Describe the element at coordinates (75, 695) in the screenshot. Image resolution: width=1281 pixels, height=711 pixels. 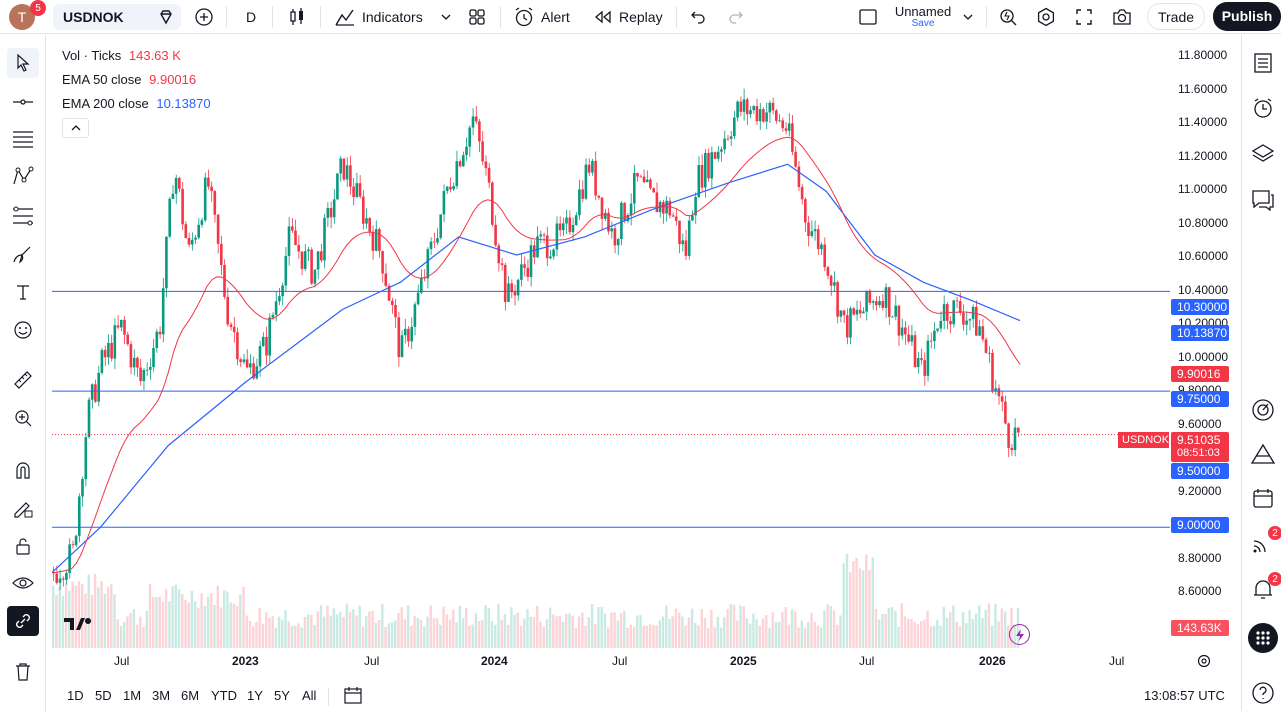
I see `range-1d: 1D` at that location.